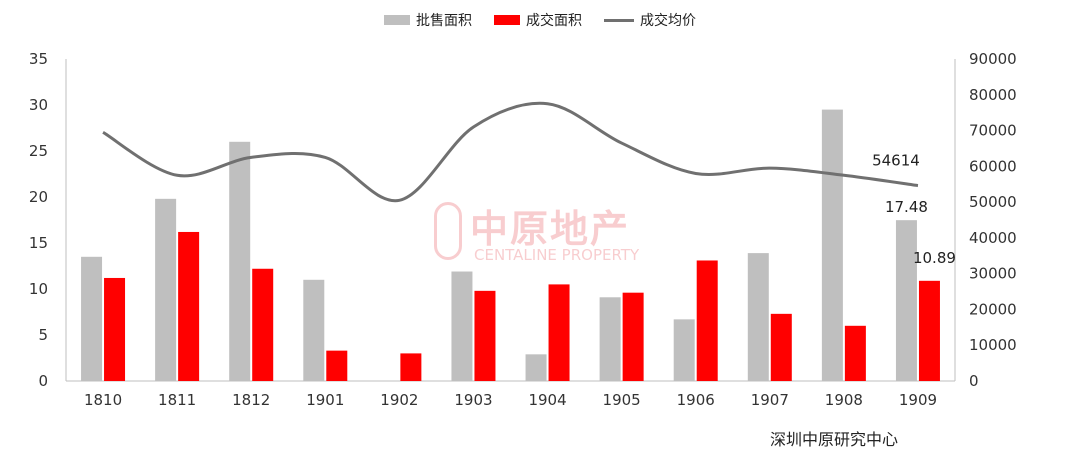 Image resolution: width=1080 pixels, height=456 pixels. Describe the element at coordinates (38, 197) in the screenshot. I see `y-left-tick-label: 20` at that location.